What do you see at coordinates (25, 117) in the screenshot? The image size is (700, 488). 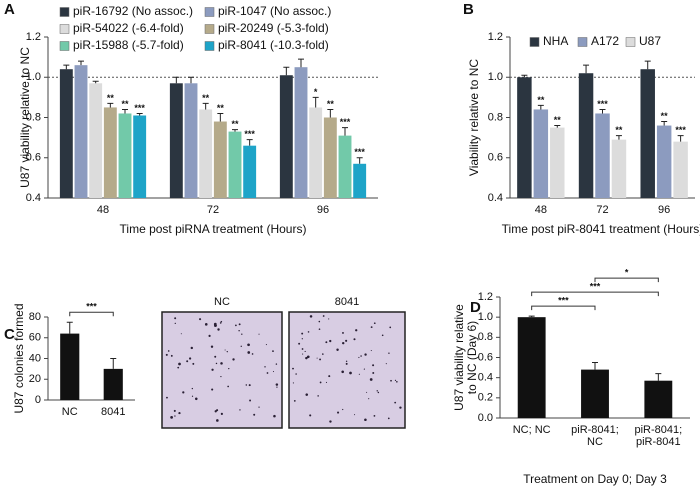 I see `y-axis-title: U87 viability relative to NC` at bounding box center [25, 117].